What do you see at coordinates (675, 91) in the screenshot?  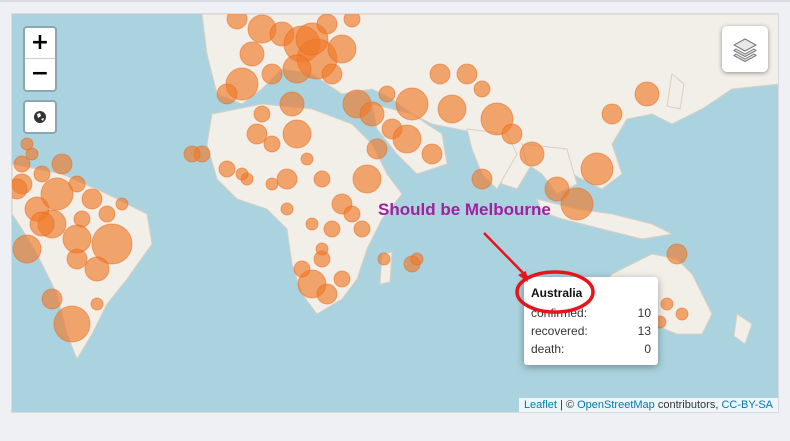 I see `land-japan` at bounding box center [675, 91].